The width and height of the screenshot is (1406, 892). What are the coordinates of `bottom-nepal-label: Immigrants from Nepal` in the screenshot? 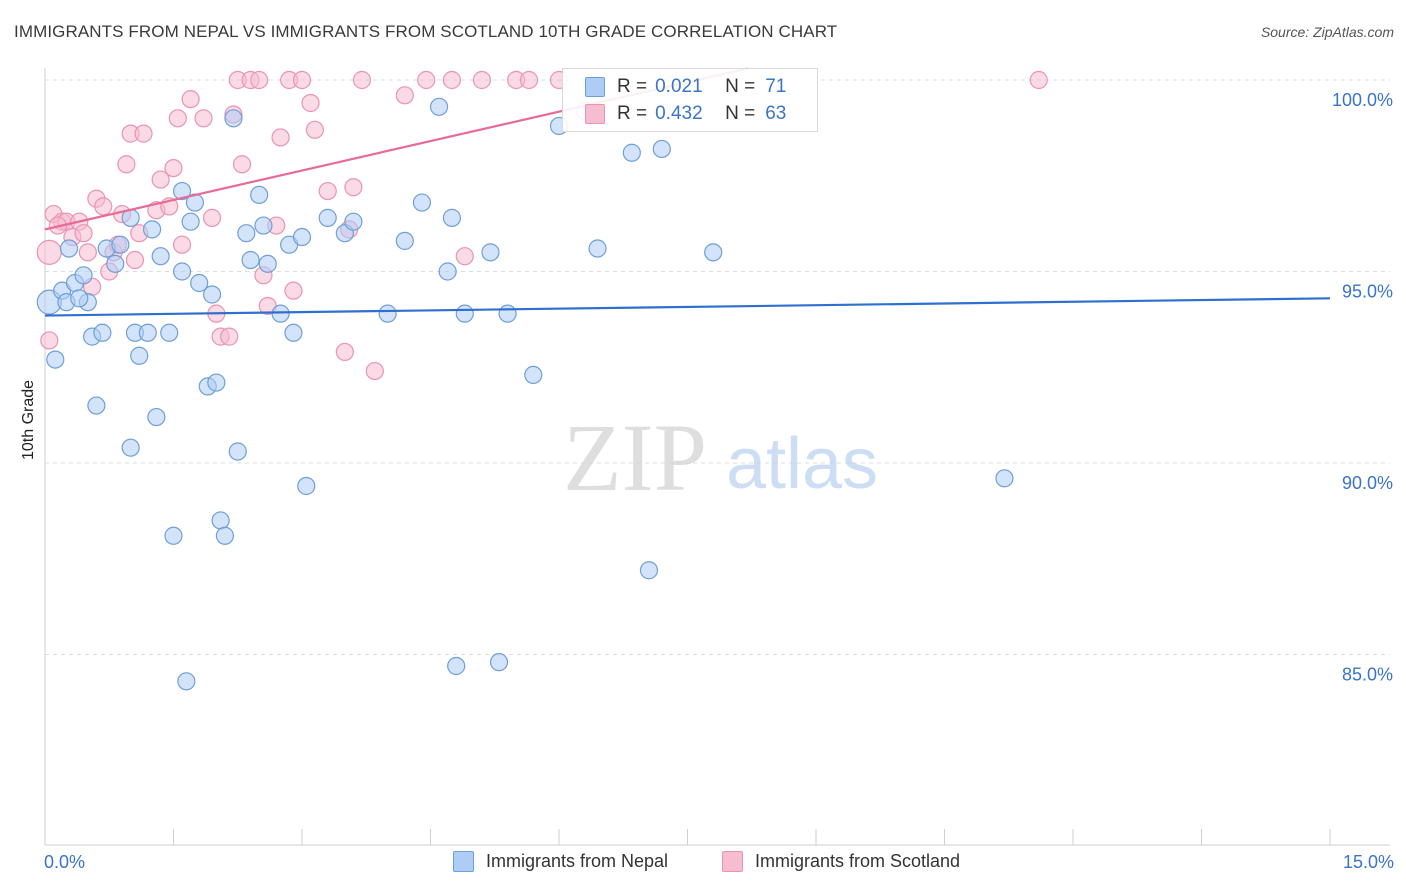 It's located at (577, 861).